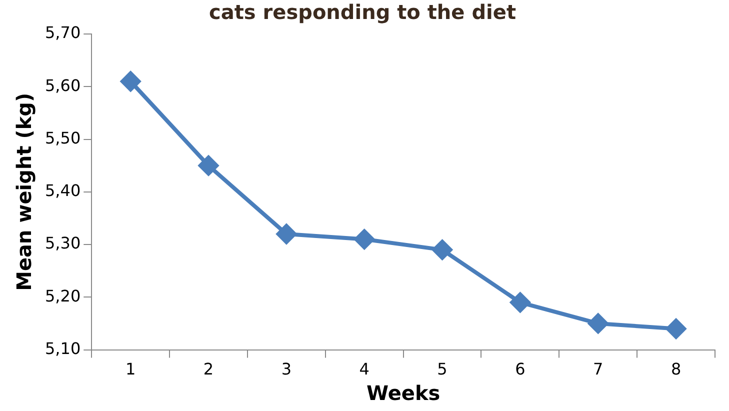  I want to click on x-tick-label: 4, so click(364, 369).